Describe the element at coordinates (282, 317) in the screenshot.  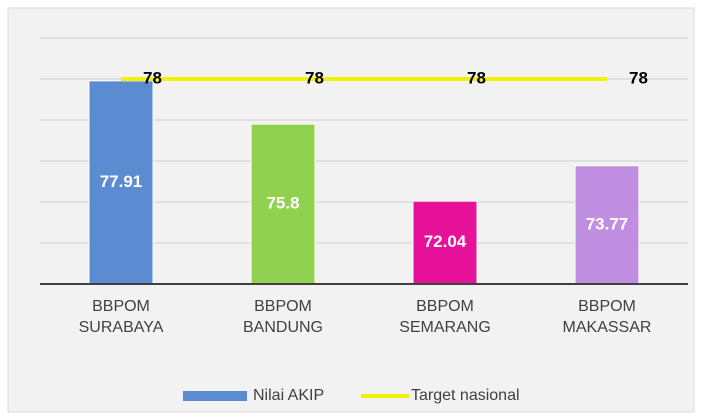
I see `x-tick-label: BBPOM BANDUNG` at that location.